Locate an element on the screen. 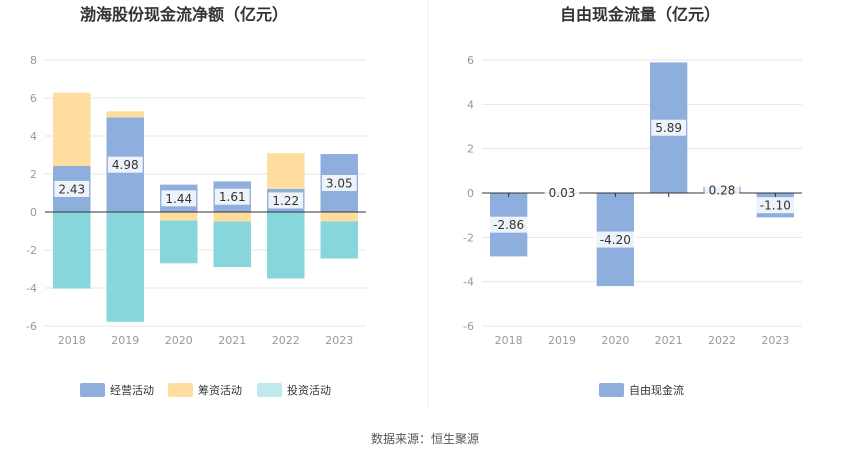 The image size is (850, 463). data-label: 1.61 is located at coordinates (232, 197).